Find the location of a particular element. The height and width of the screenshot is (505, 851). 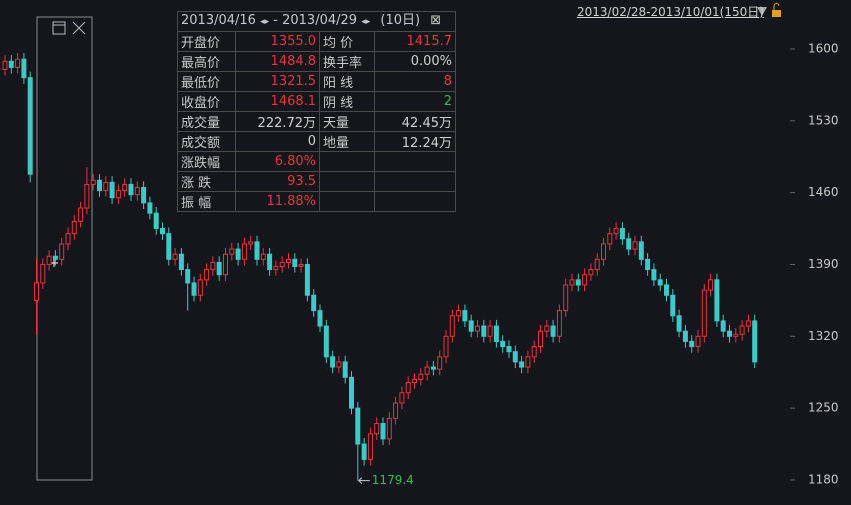

low-annotation: 1179.4 is located at coordinates (393, 480).